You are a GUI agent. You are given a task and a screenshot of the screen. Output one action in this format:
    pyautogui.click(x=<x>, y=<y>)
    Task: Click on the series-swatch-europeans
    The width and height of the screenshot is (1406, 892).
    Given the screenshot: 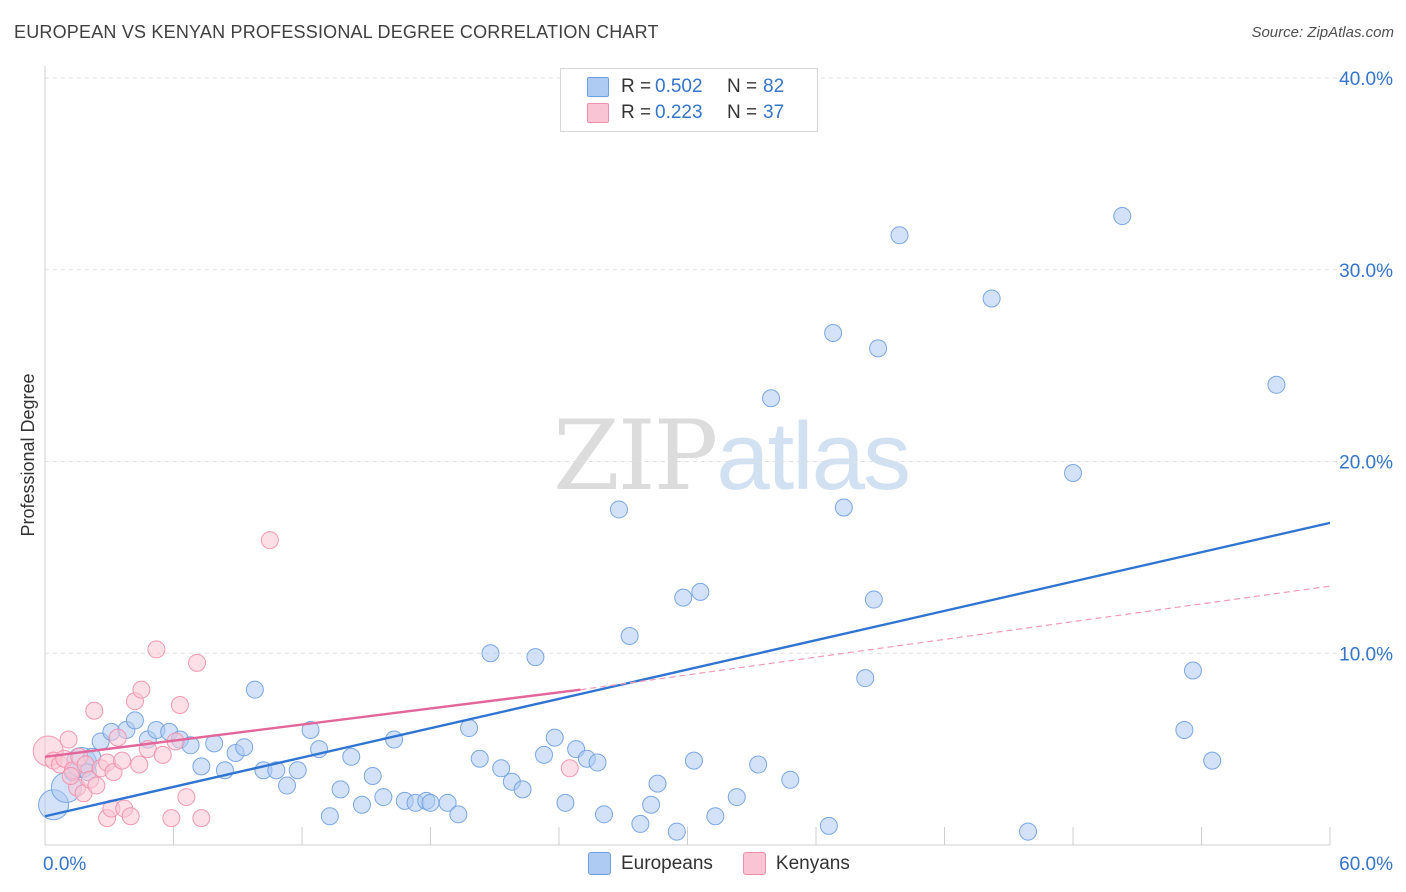 What is the action you would take?
    pyautogui.click(x=599, y=863)
    